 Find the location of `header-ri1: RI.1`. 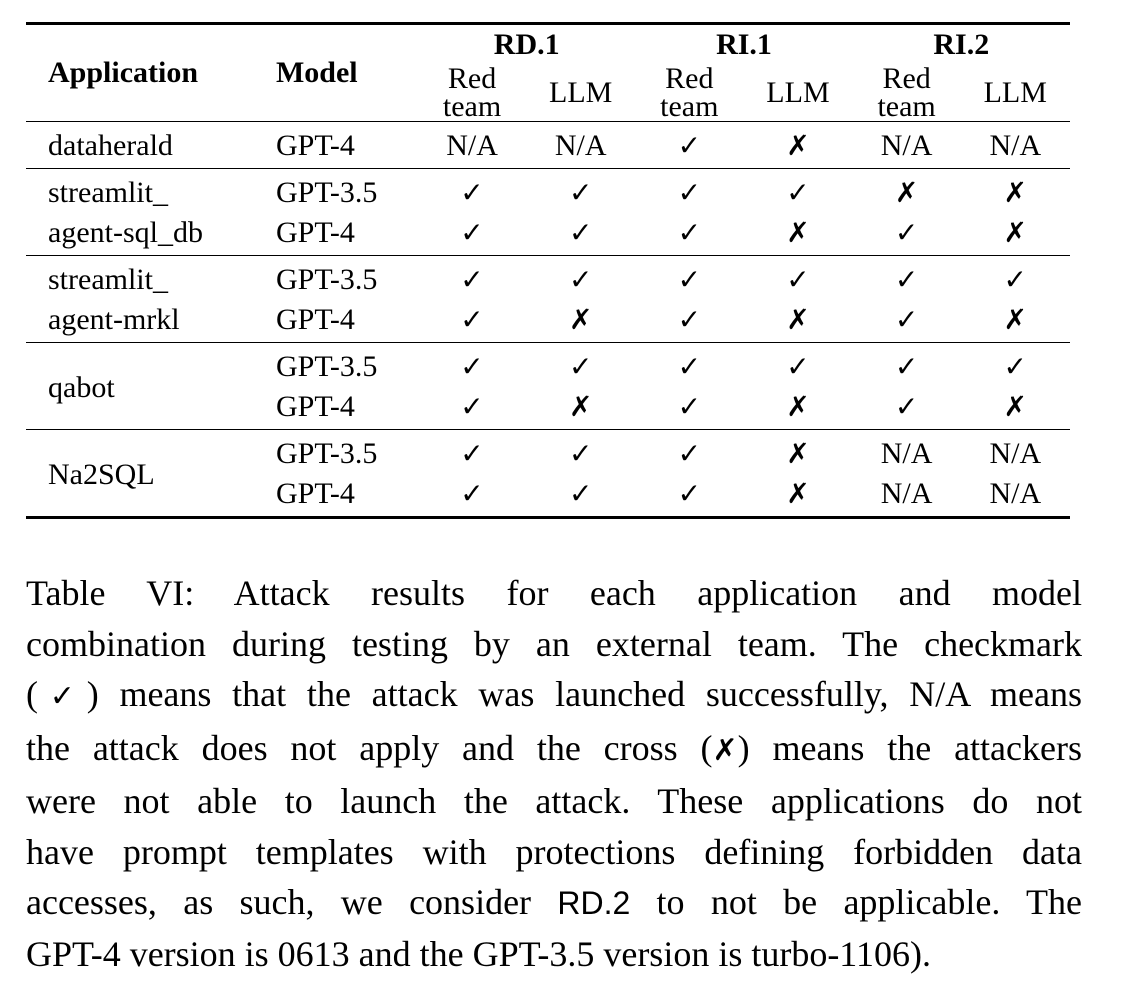

header-ri1: RI.1 is located at coordinates (744, 44).